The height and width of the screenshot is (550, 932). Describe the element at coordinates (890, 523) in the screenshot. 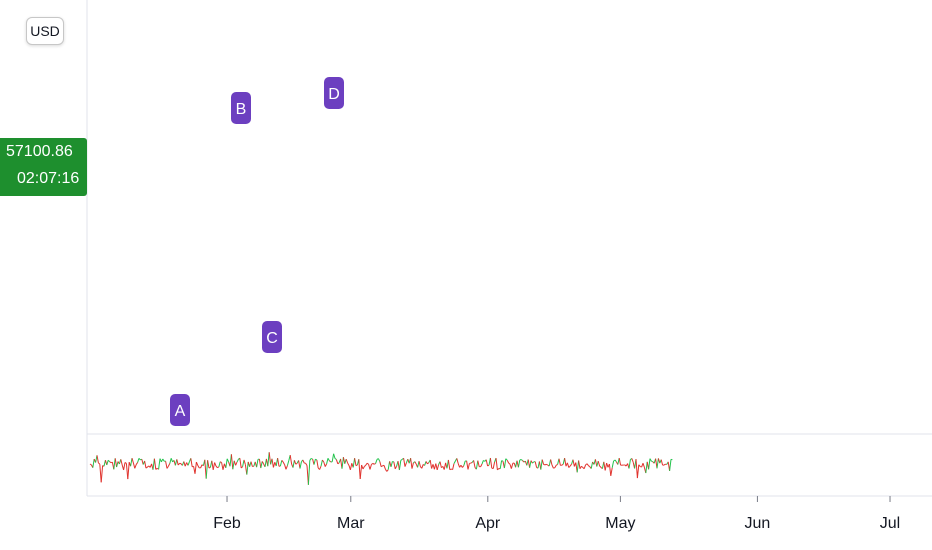

I see `x-tick-label: Jul` at that location.